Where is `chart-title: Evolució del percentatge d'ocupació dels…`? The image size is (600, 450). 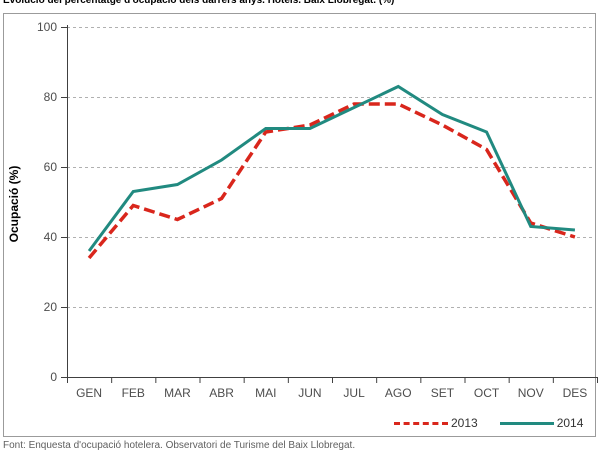
chart-title: Evolució del percentatge d'ocupació dels… is located at coordinates (199, 3).